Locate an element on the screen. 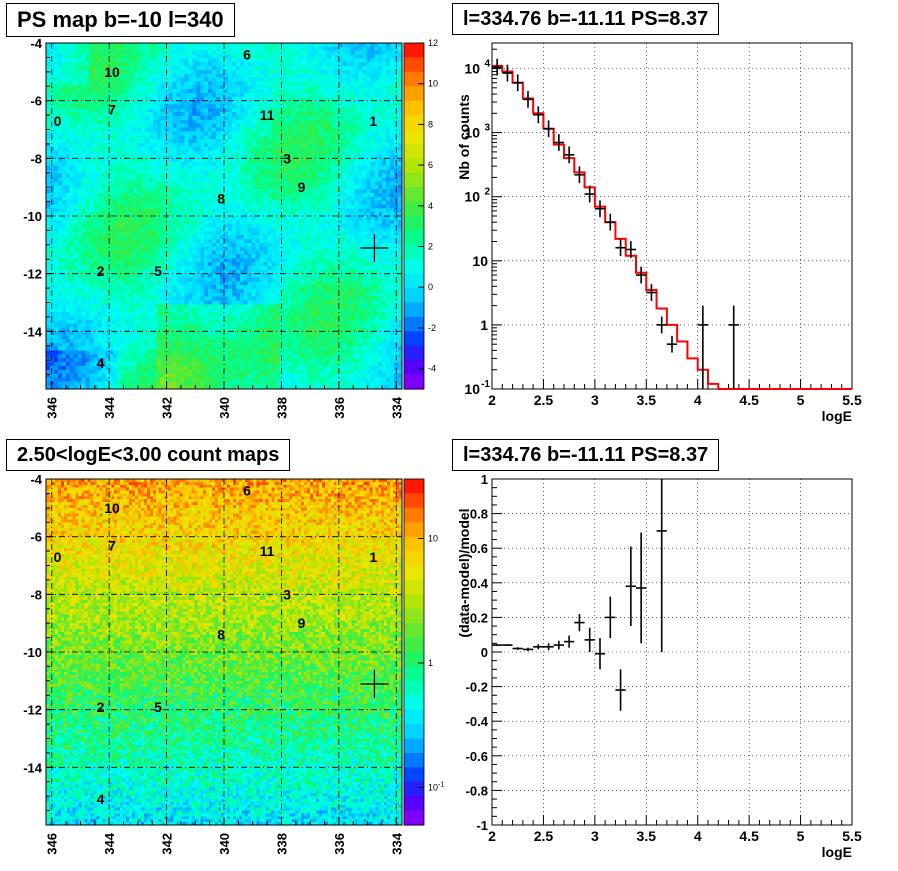 This screenshot has height=871, width=898. count-map-title: 2.50<logE<3.00 count maps is located at coordinates (148, 455).